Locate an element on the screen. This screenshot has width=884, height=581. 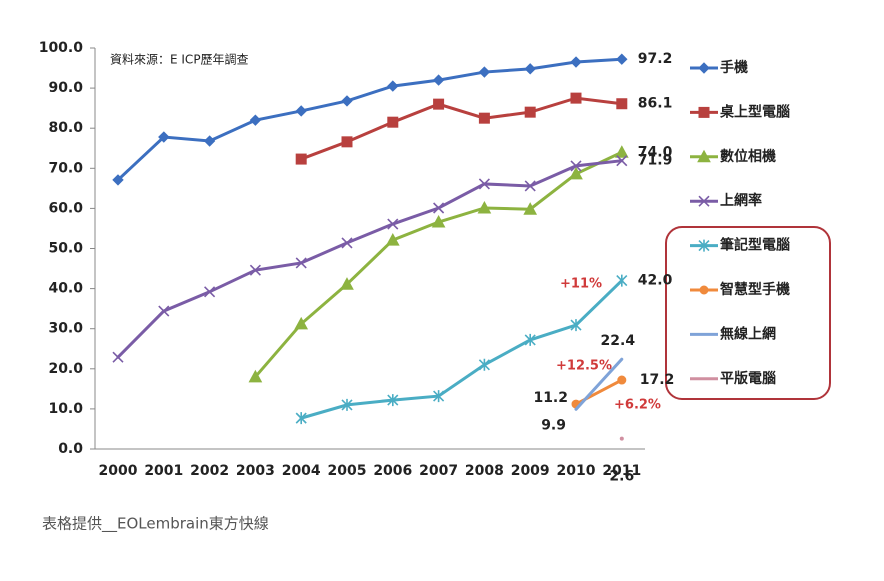
legend-label: 桌上型電腦 is located at coordinates (755, 111).